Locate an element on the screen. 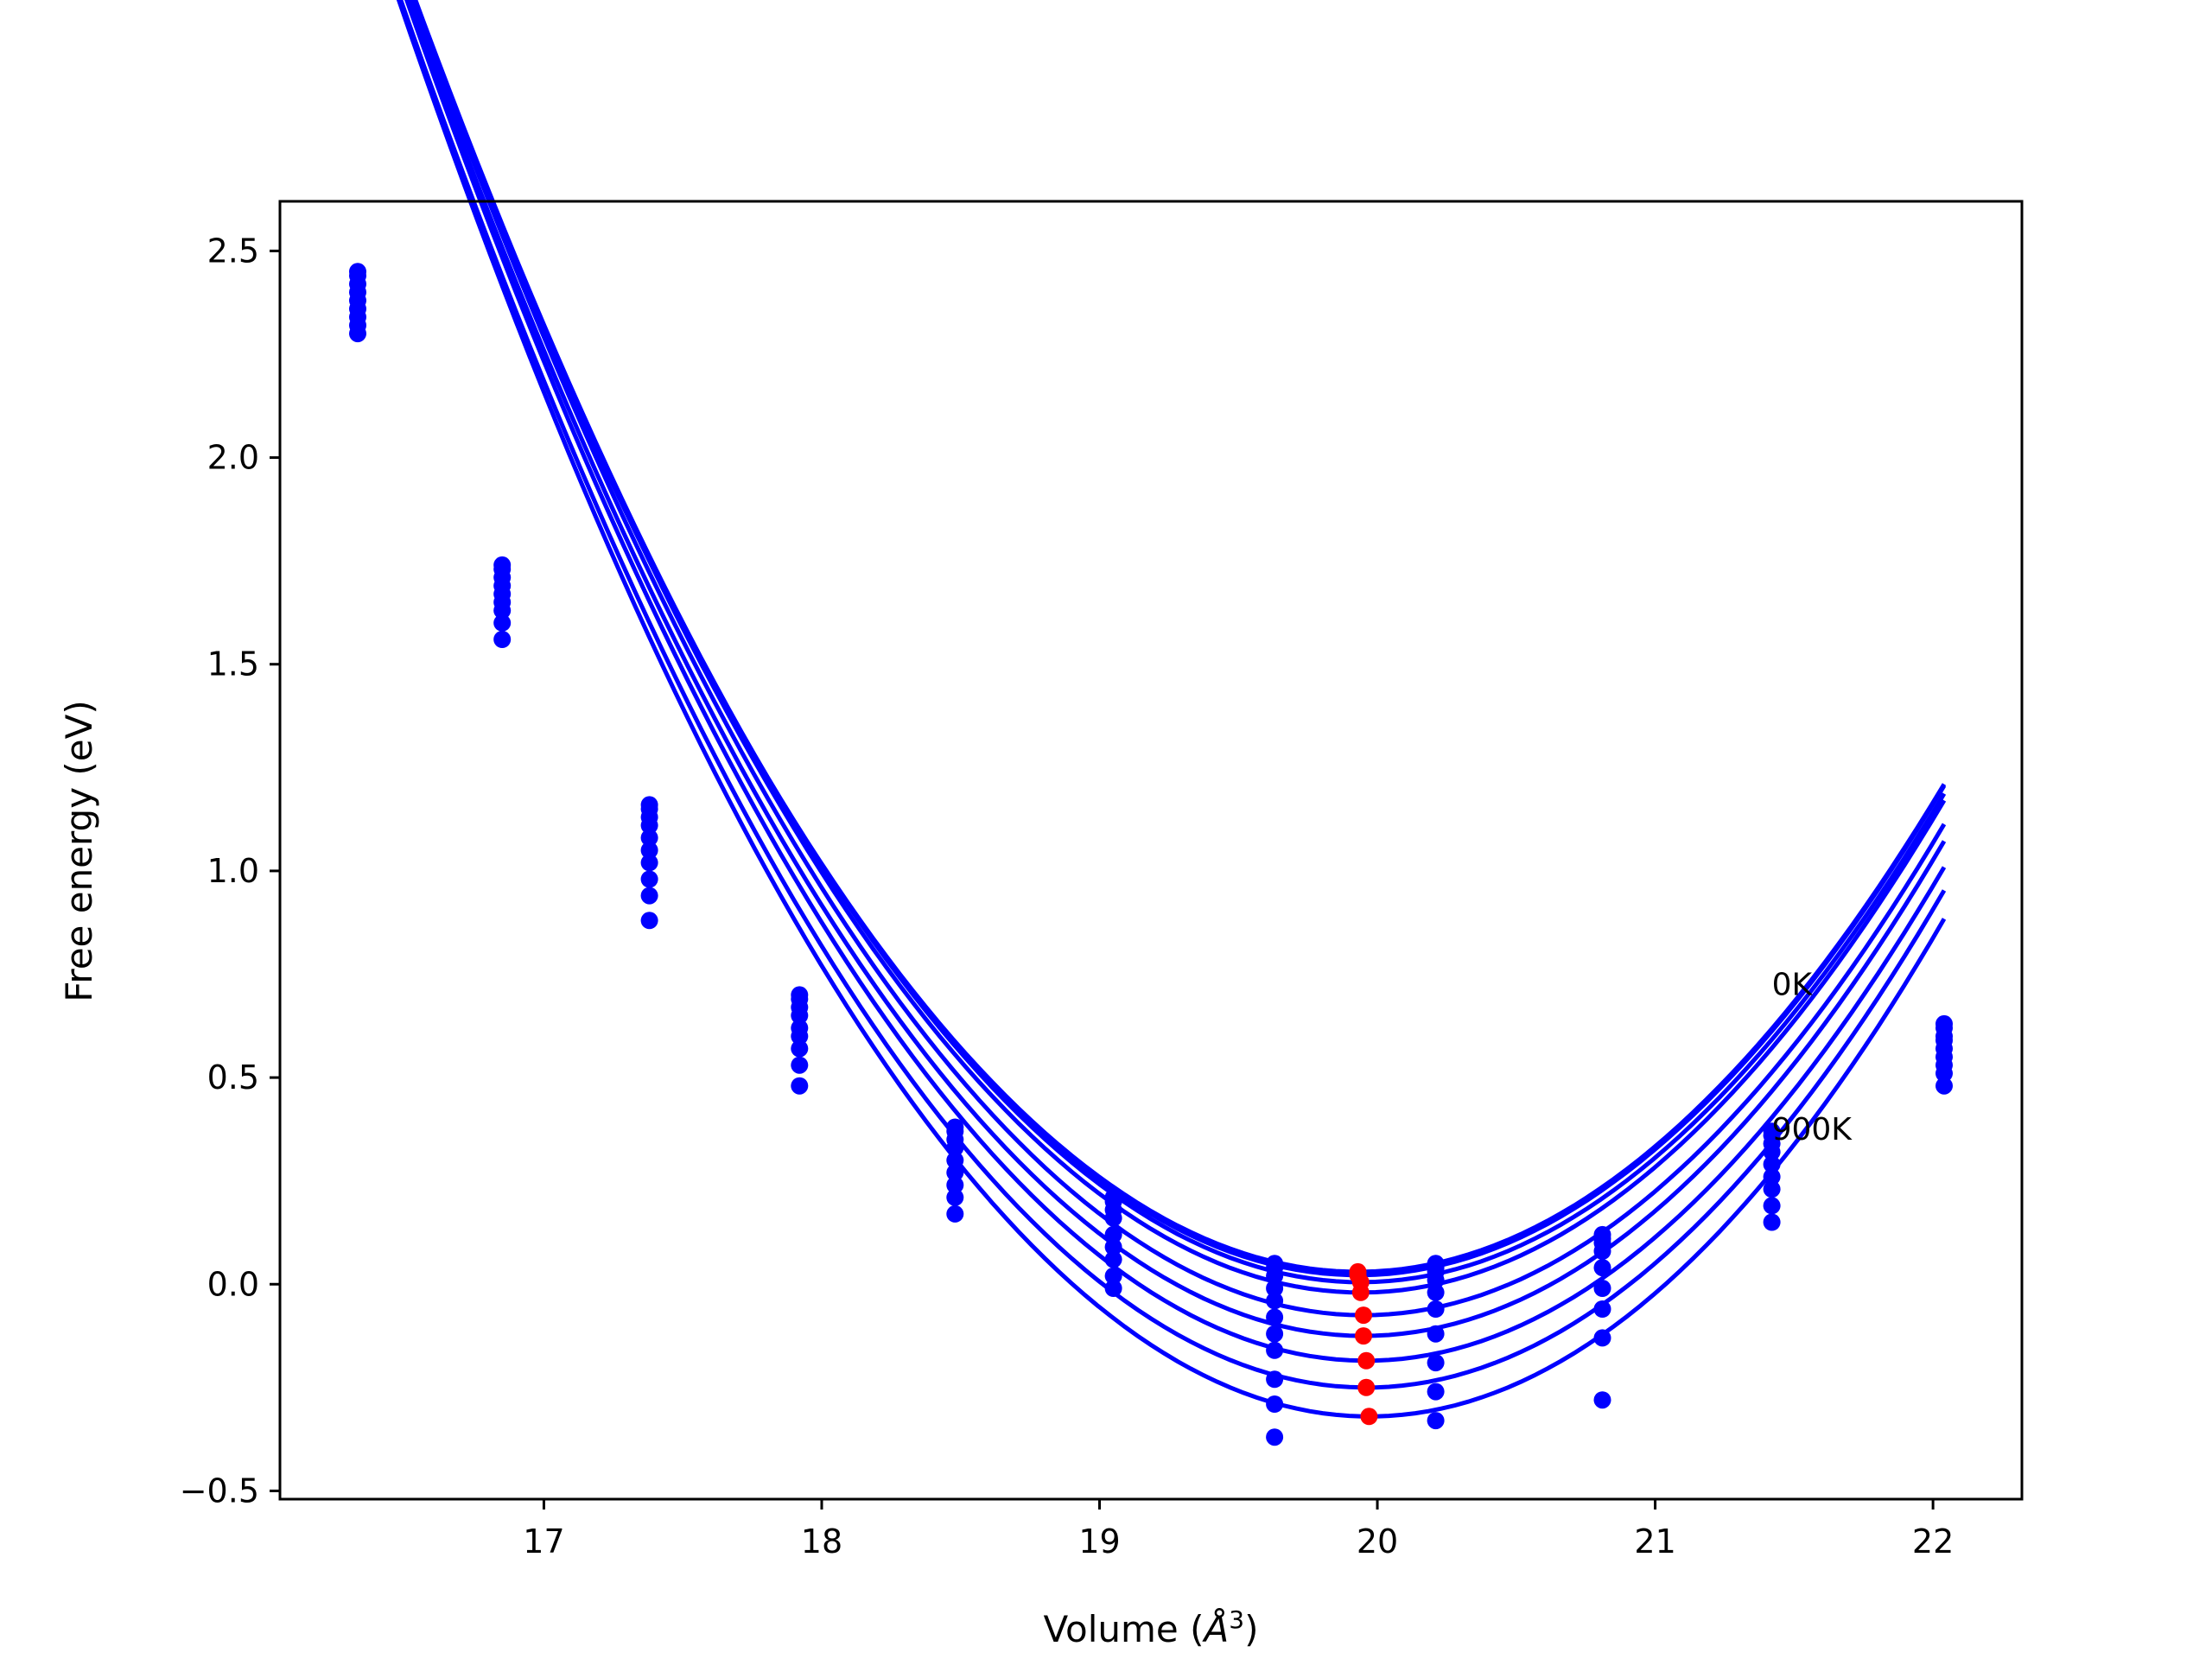  annotations: 0K 900K is located at coordinates (1812, 1057).